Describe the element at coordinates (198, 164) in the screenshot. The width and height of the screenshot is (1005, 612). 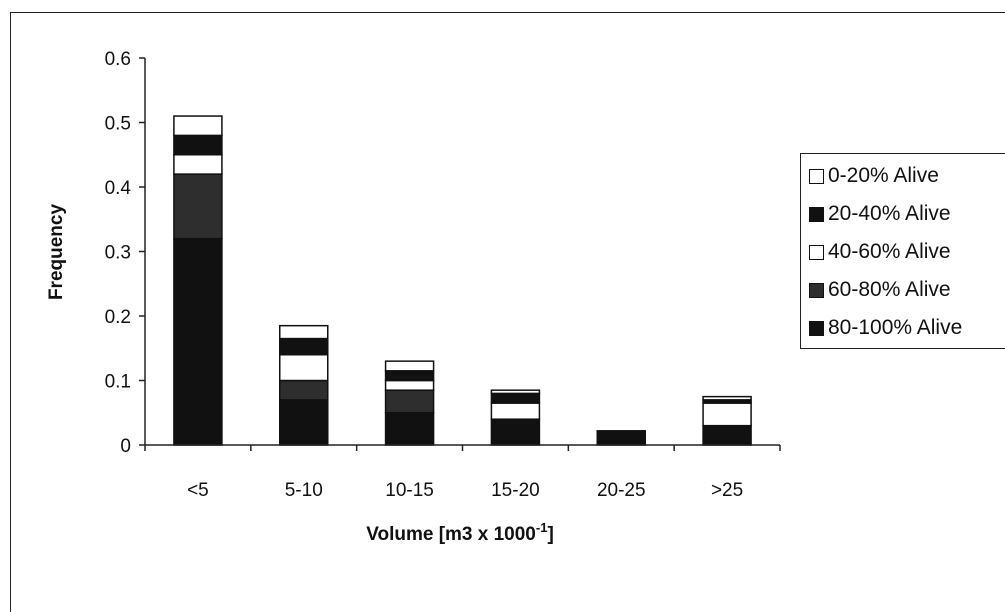
I see `bar-segment-5-s2` at that location.